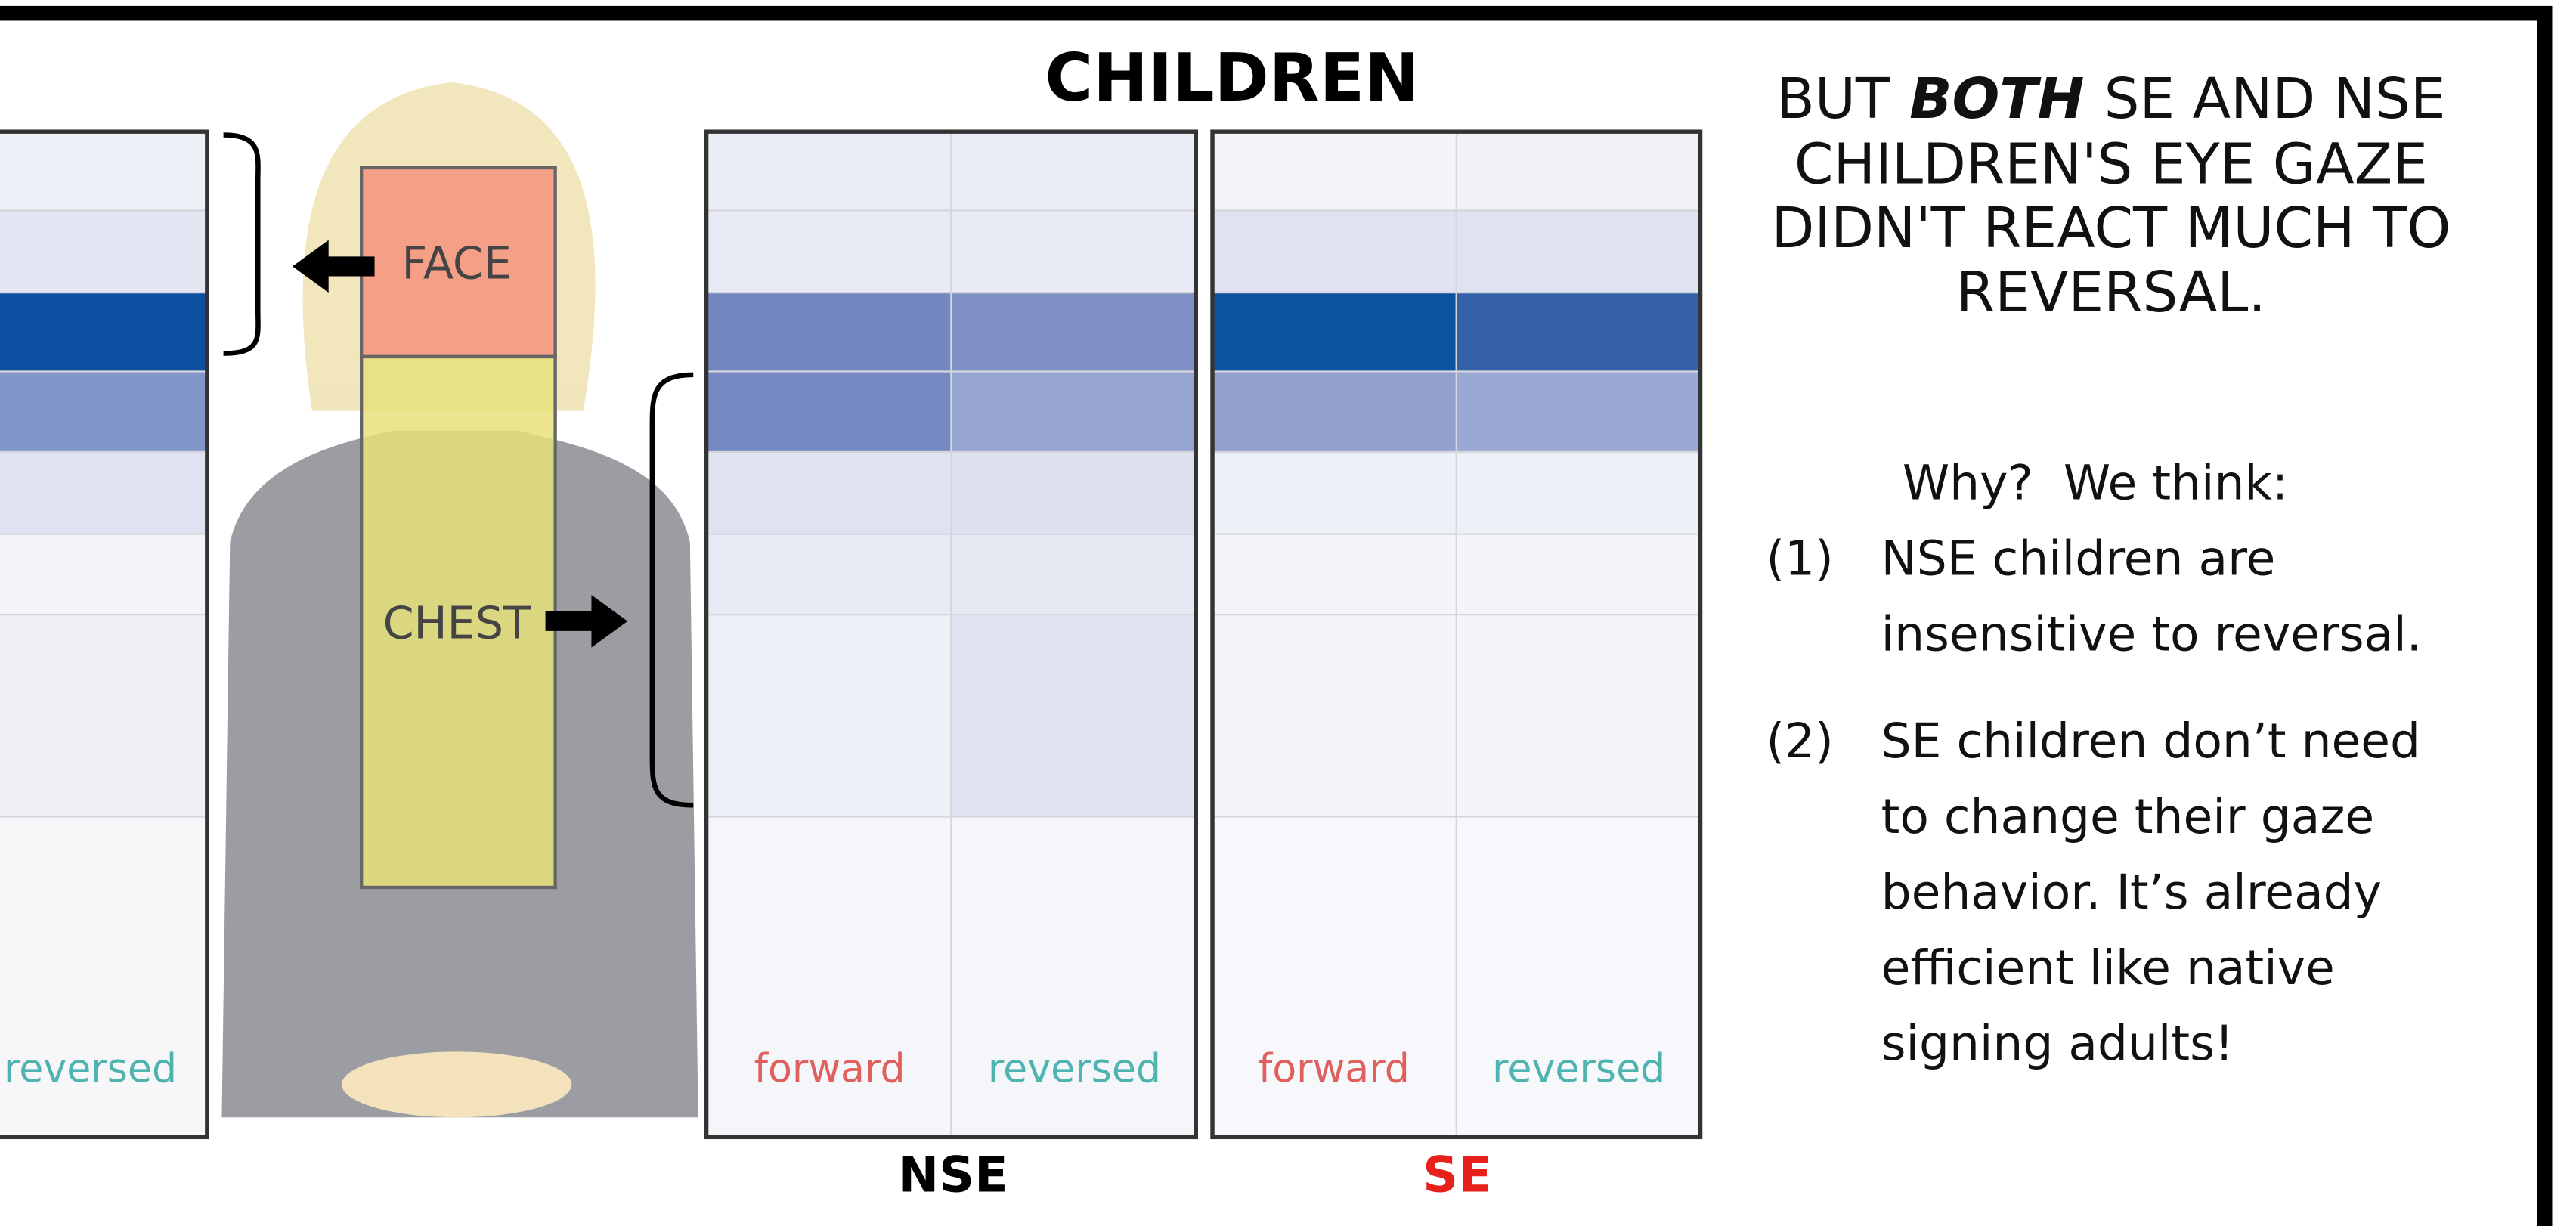 The width and height of the screenshot is (2576, 1226). What do you see at coordinates (953, 1175) in the screenshot?
I see `panel-label: NSE` at bounding box center [953, 1175].